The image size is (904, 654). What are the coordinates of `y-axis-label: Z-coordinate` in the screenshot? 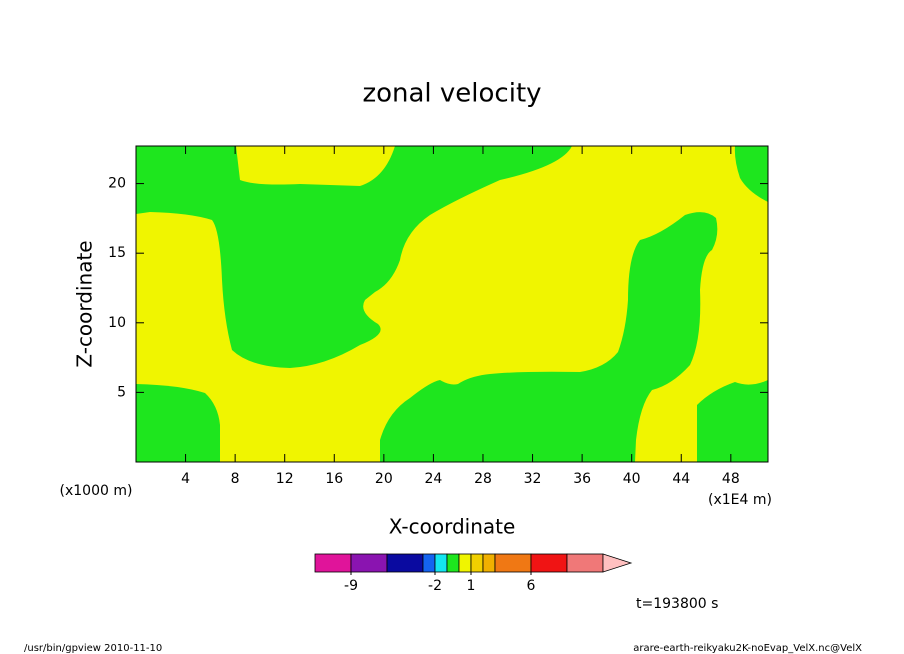 It's located at (85, 303).